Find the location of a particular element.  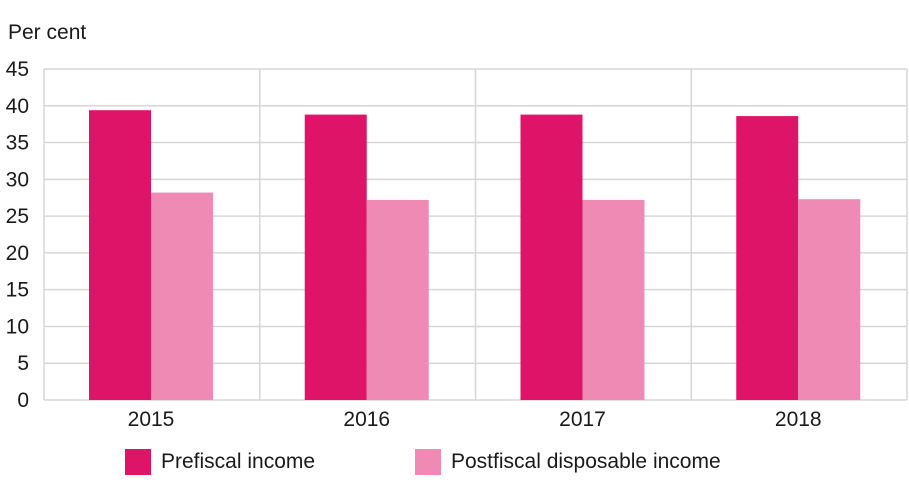

bar-prefiscal-2016 is located at coordinates (335, 257).